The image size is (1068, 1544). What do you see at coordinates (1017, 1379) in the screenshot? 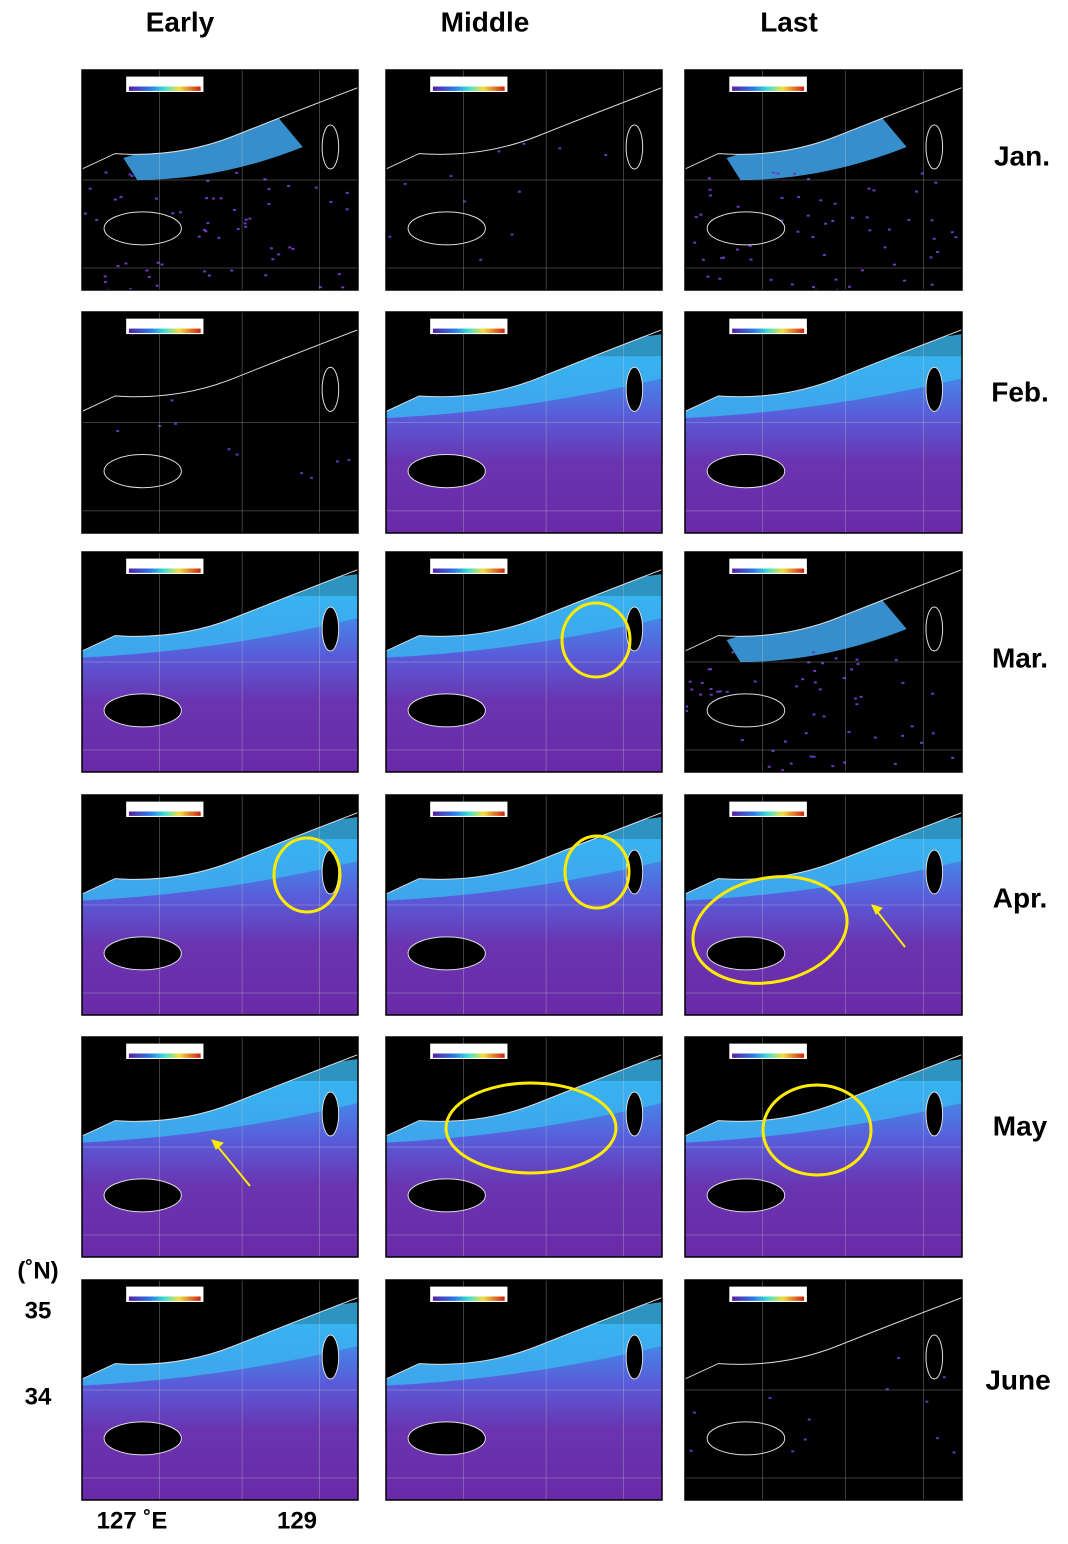
I see `row-label: June` at bounding box center [1017, 1379].